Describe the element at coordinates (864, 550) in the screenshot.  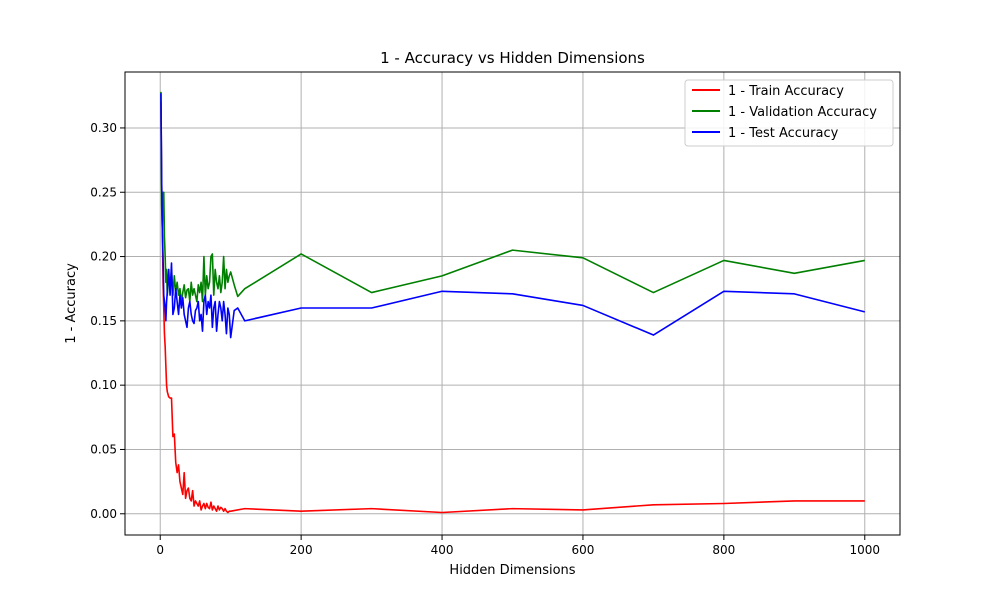
I see `x-tick-label: 1000` at that location.